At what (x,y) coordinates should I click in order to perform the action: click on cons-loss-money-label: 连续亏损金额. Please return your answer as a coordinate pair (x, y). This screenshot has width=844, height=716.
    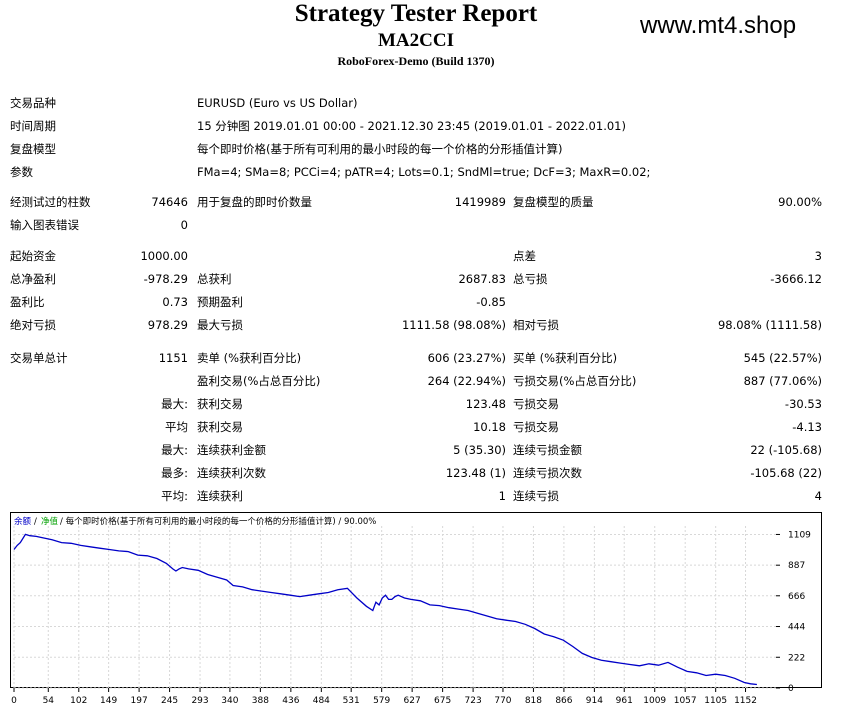
    Looking at the image, I should click on (547, 450).